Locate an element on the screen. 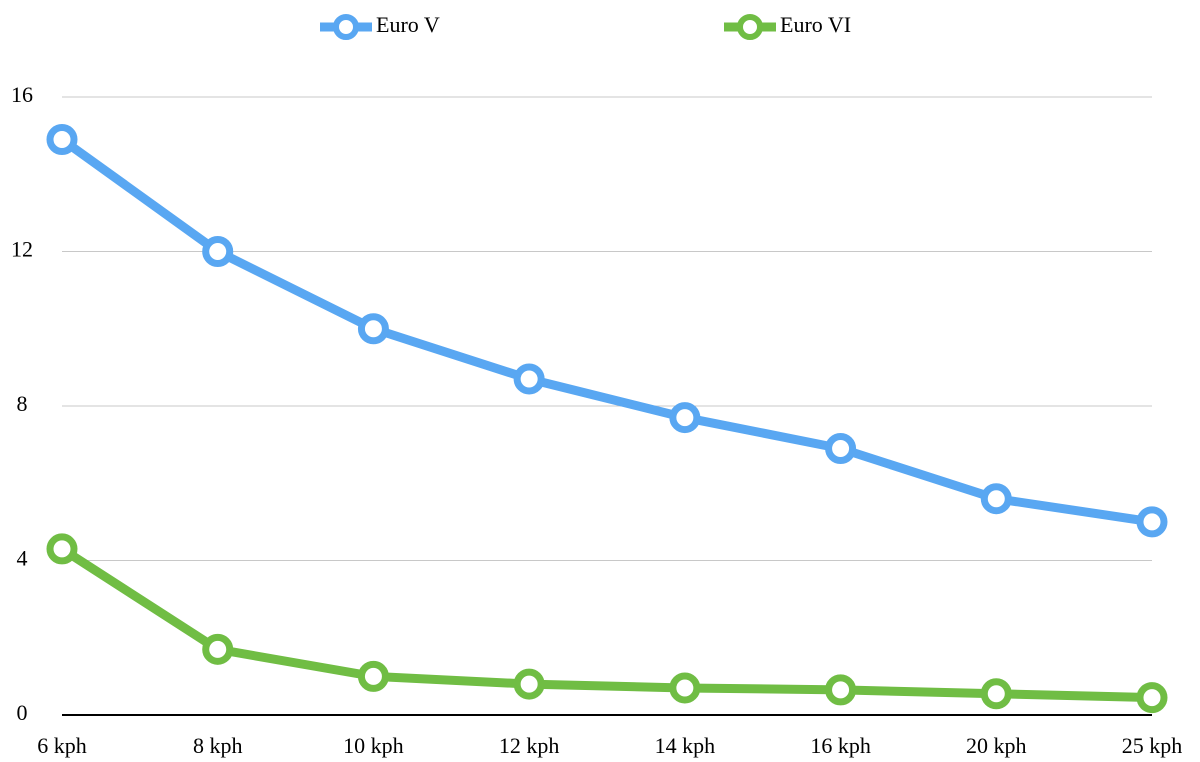 This screenshot has height=762, width=1200. x-tick-label: 25 kph is located at coordinates (1152, 745).